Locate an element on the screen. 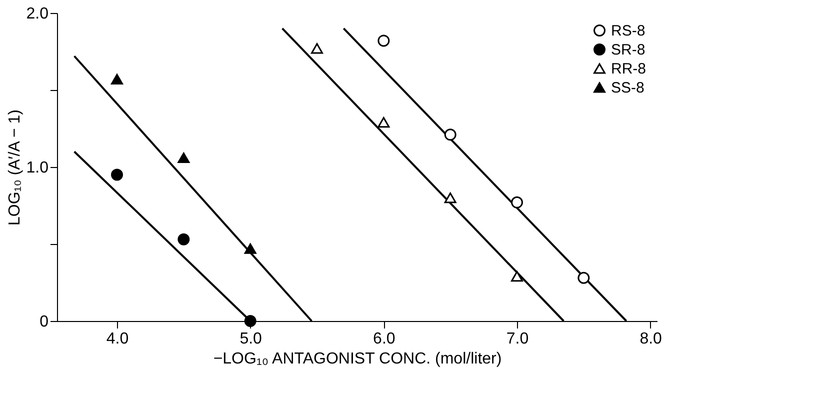  legend-label: SR-8 is located at coordinates (628, 50).